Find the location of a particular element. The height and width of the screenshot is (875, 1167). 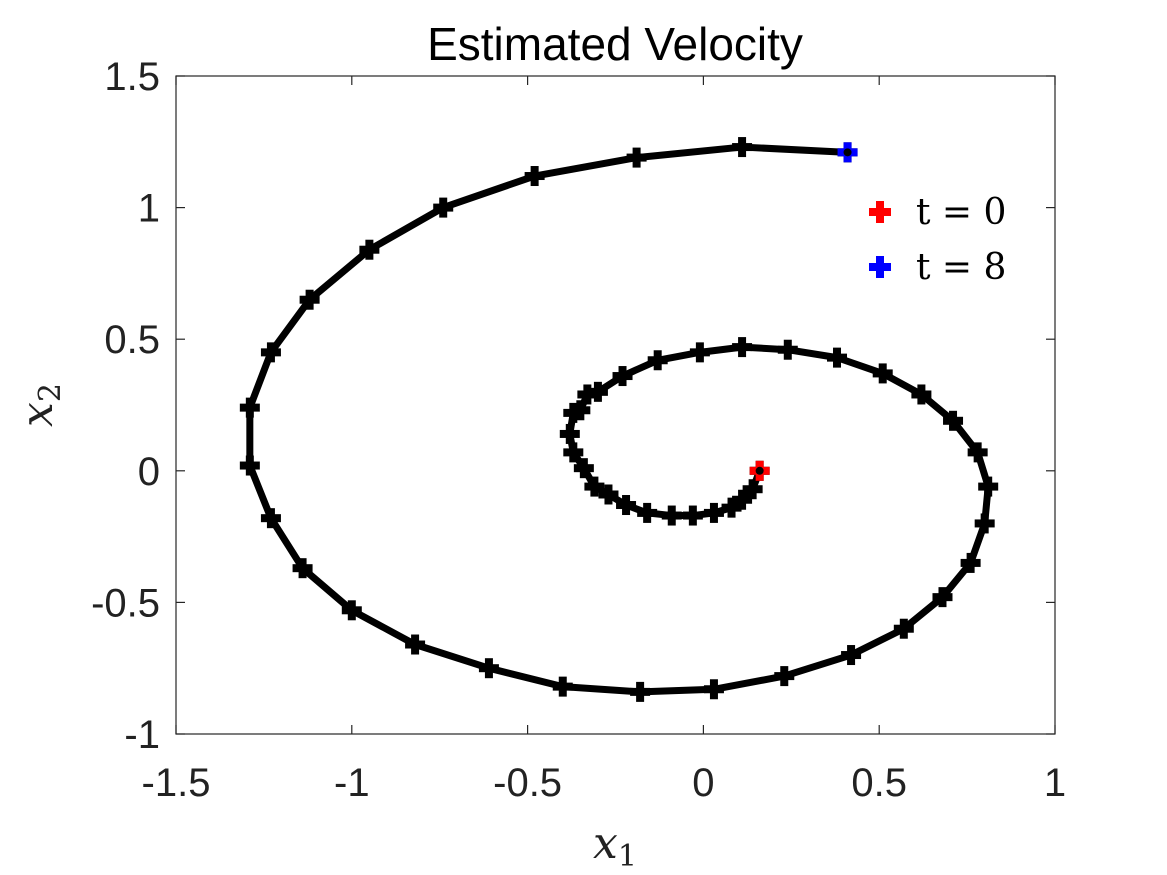

y-tick-label: 0.5 is located at coordinates (132, 340).